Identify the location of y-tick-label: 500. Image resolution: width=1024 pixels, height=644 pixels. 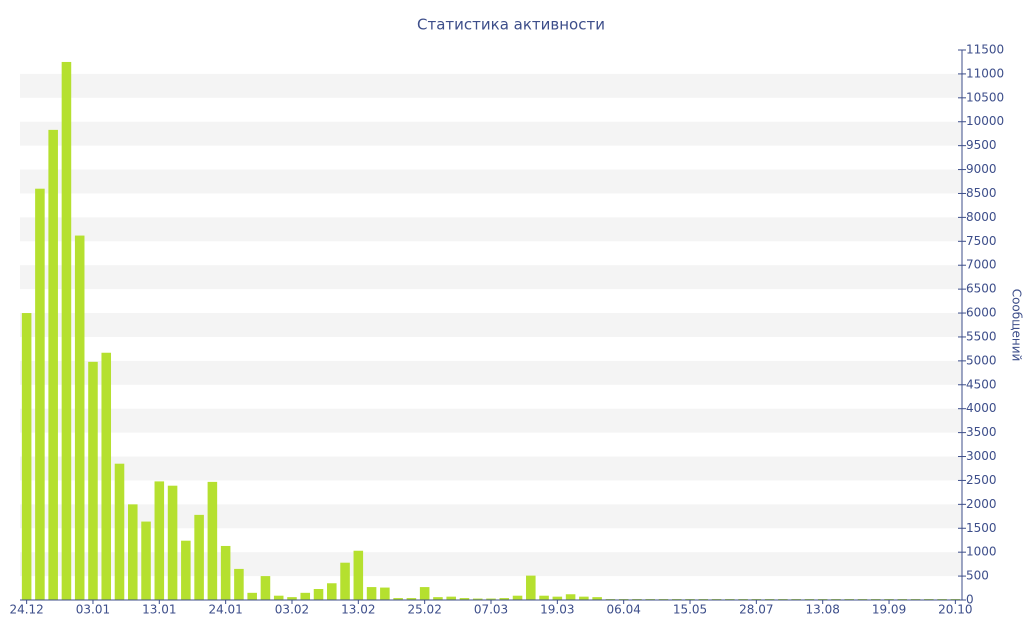
(977, 576).